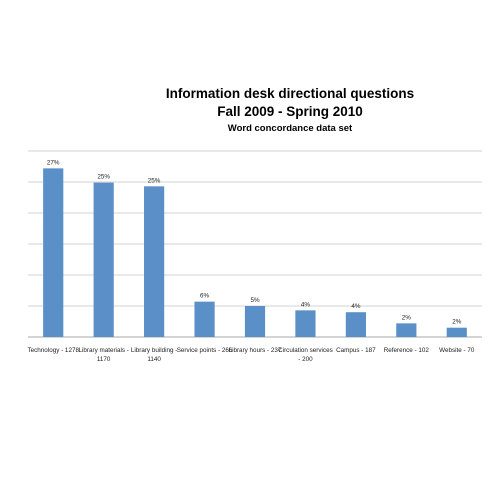 The width and height of the screenshot is (495, 495). I want to click on x-tick-label: Website - 70, so click(457, 350).